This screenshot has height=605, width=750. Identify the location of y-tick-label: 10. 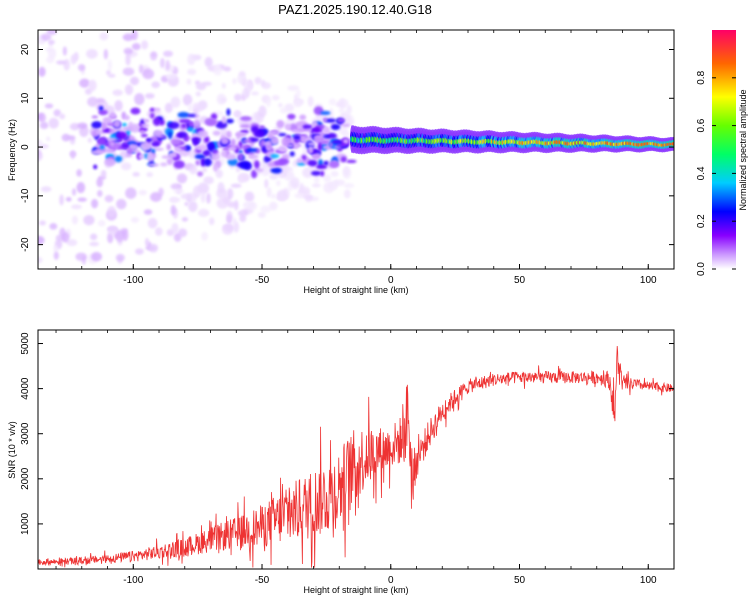
(25, 98).